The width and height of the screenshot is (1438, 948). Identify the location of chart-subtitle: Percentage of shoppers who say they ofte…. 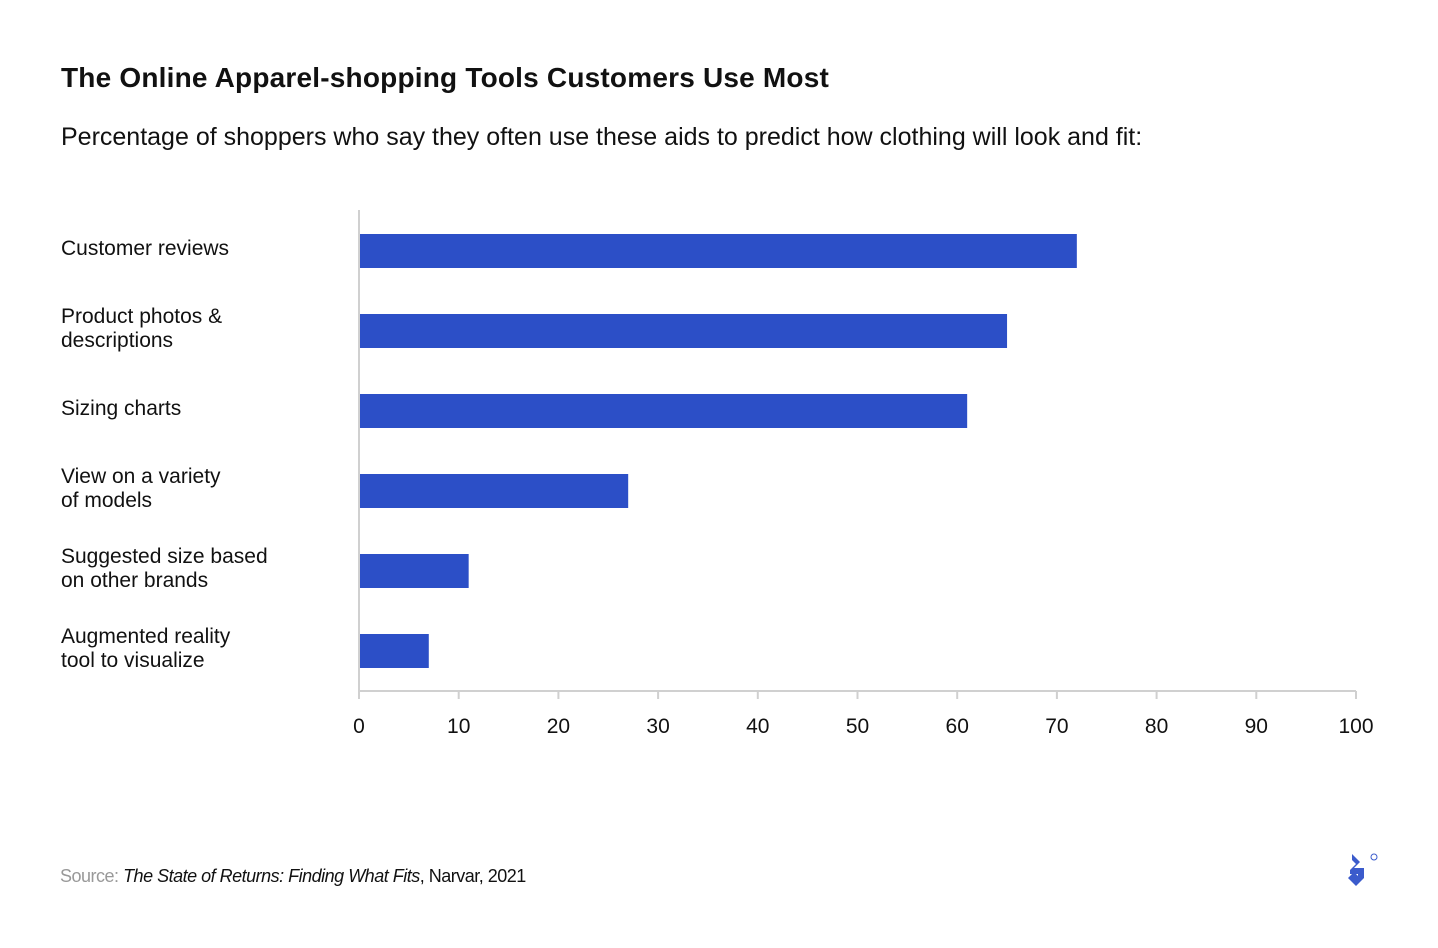
(602, 137).